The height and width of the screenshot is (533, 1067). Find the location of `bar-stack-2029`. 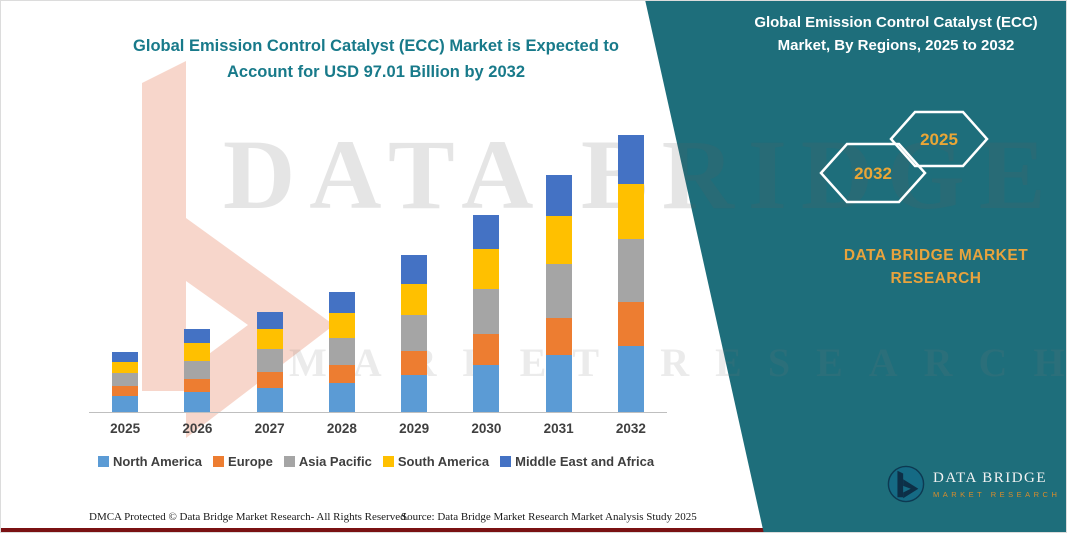

bar-stack-2029 is located at coordinates (414, 333).